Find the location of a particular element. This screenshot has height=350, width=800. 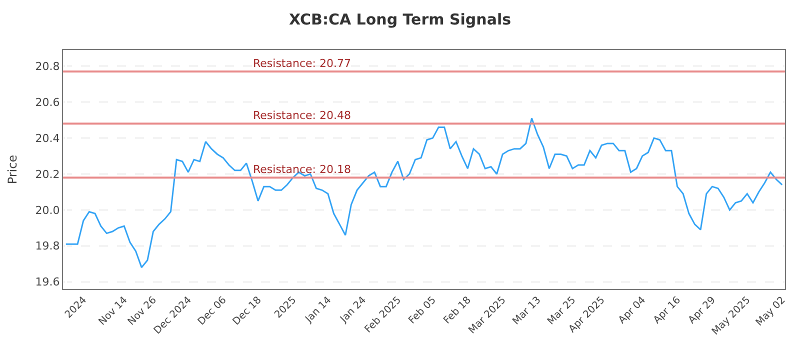

y-axis-title: Price is located at coordinates (13, 169).